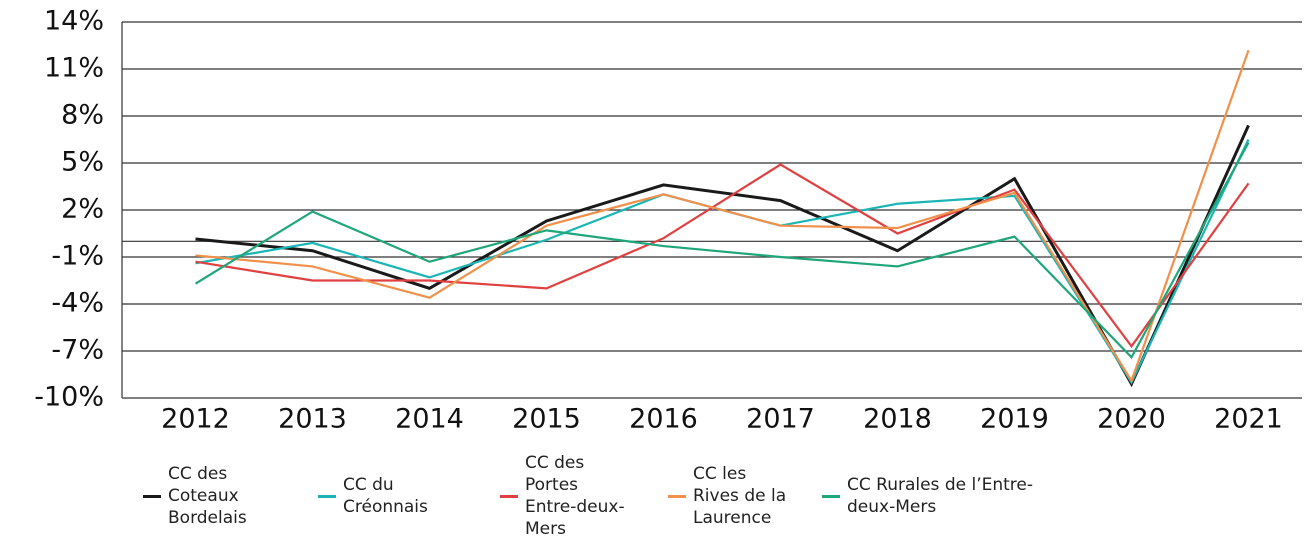  What do you see at coordinates (82, 209) in the screenshot?
I see `y-tick-label: 2%` at bounding box center [82, 209].